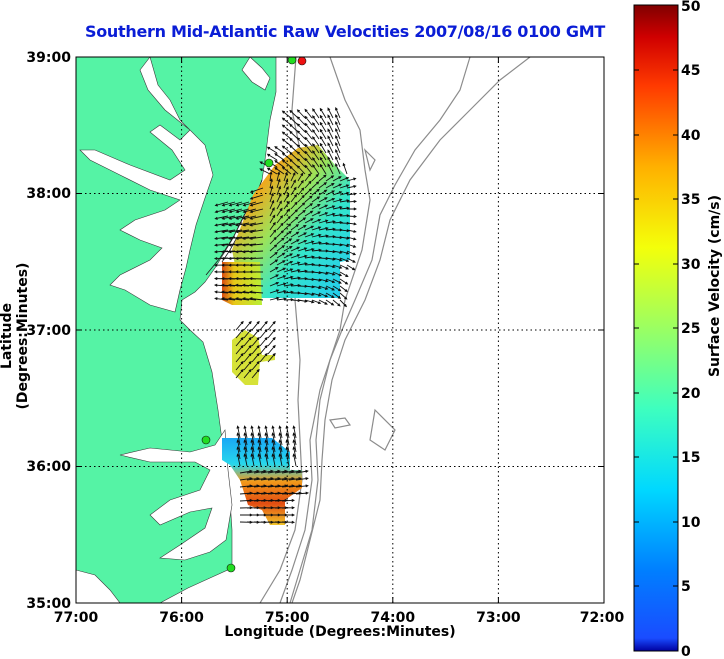 This screenshot has height=659, width=724. What do you see at coordinates (181, 618) in the screenshot?
I see `x-tick-label: 76:00` at bounding box center [181, 618].